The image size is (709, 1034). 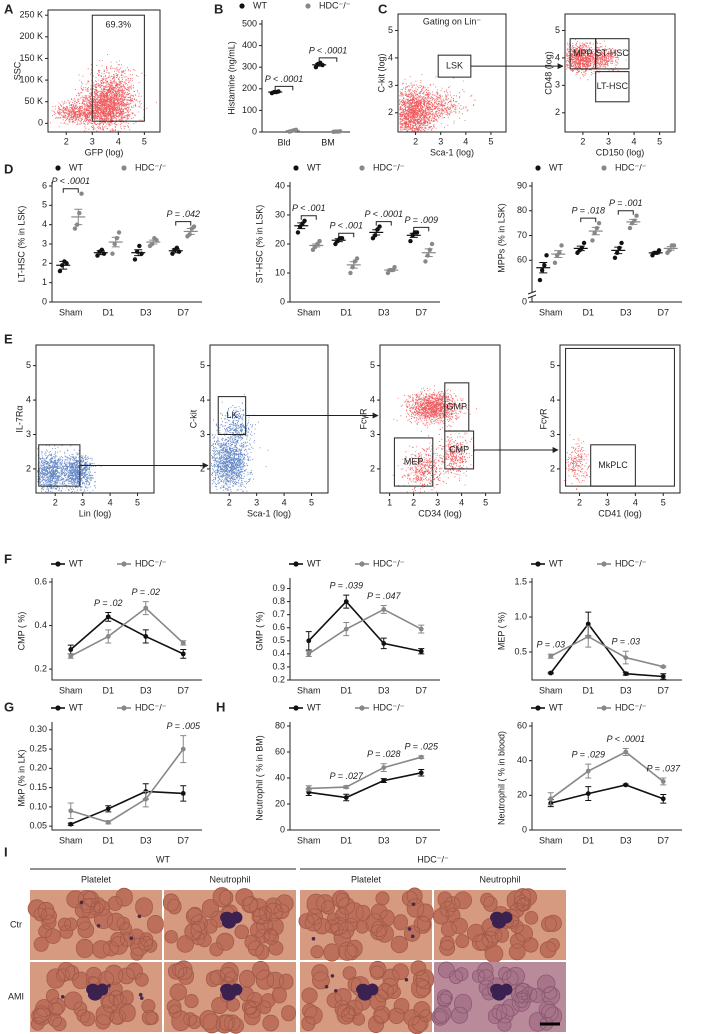 What do you see at coordinates (421, 220) in the screenshot?
I see `p-value: P = .009` at bounding box center [421, 220].